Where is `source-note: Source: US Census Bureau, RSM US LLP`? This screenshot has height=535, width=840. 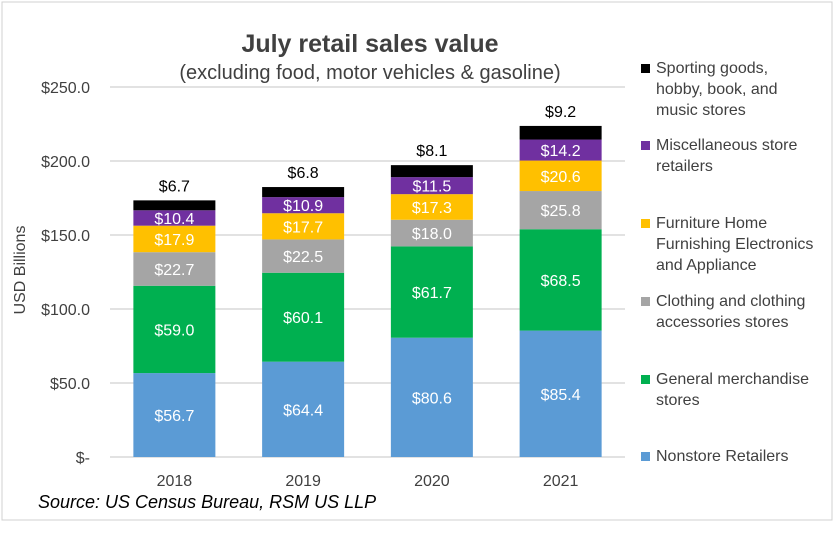 source-note: Source: US Census Bureau, RSM US LLP is located at coordinates (207, 502).